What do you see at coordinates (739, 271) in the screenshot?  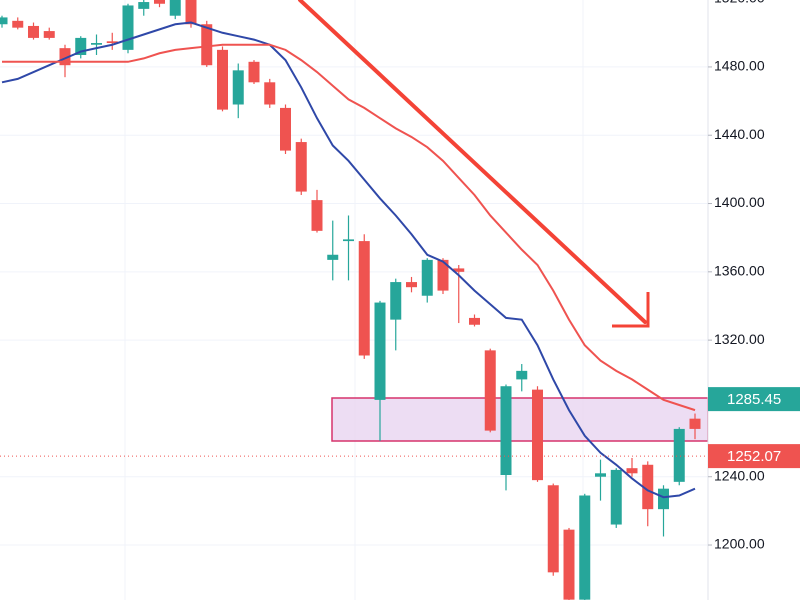 I see `y-tick-label: 1360.00` at bounding box center [739, 271].